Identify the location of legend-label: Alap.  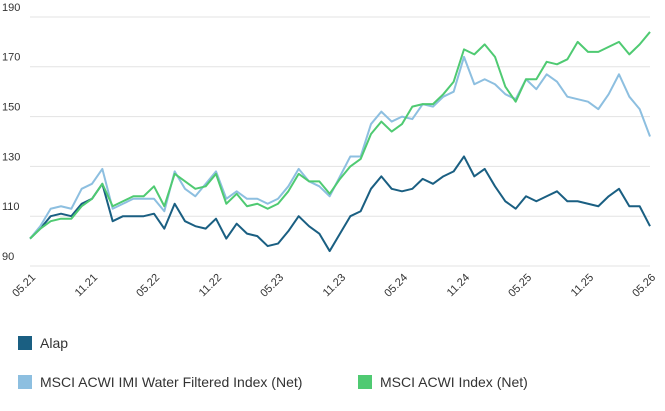
(54, 343).